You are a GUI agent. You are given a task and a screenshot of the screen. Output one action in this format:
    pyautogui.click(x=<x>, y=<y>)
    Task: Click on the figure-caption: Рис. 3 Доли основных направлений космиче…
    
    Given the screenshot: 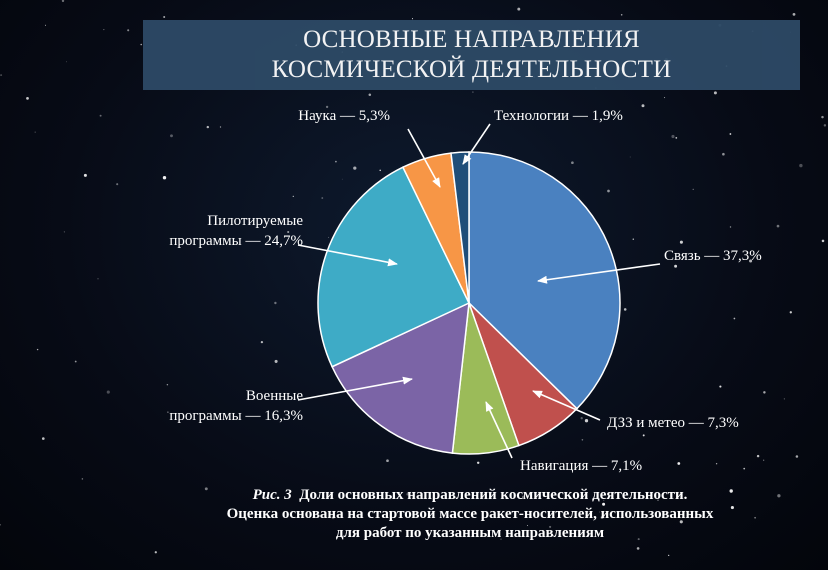 What is the action you would take?
    pyautogui.click(x=470, y=514)
    